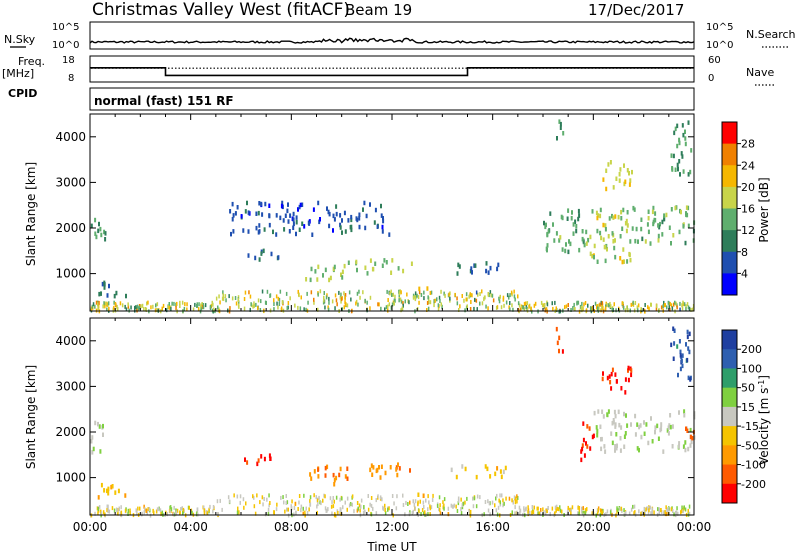 Image resolution: width=800 pixels, height=554 pixels. I want to click on y-tick-label: 2000, so click(70, 228).